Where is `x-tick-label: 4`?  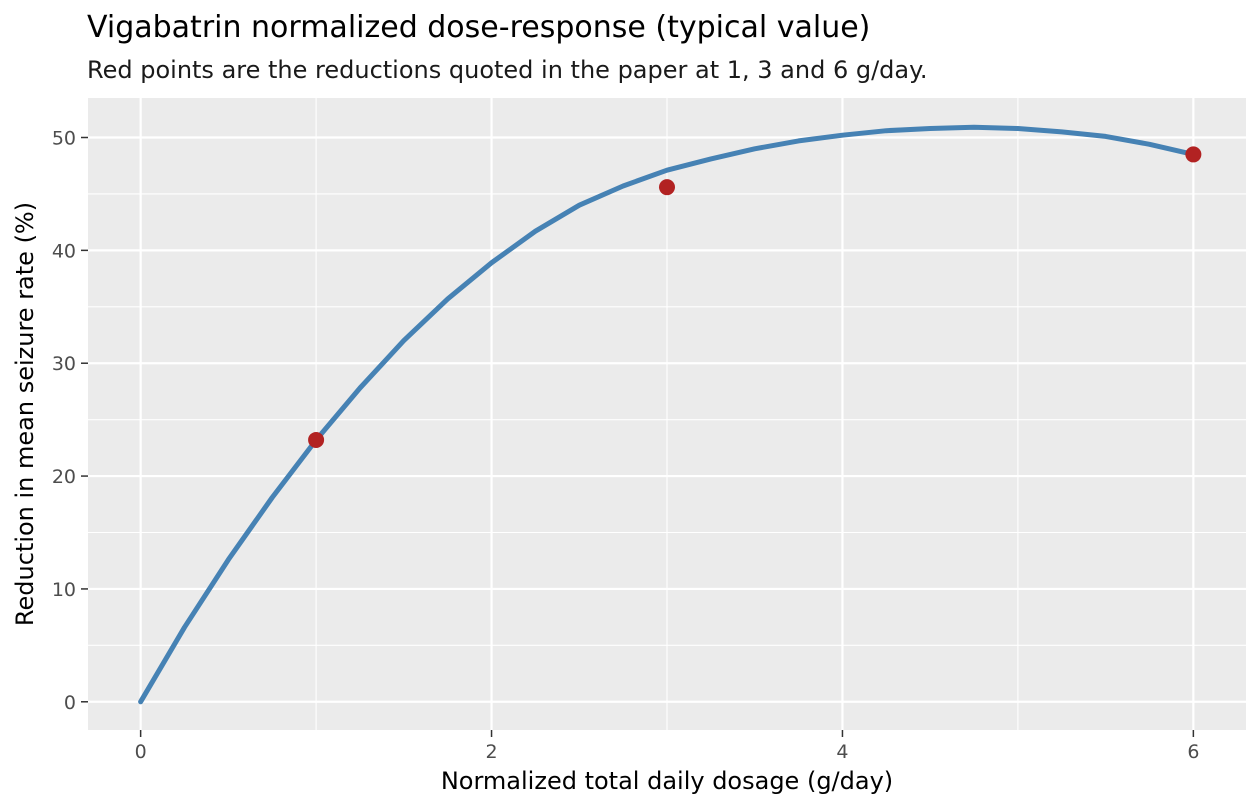
x-tick-label: 4 is located at coordinates (842, 752).